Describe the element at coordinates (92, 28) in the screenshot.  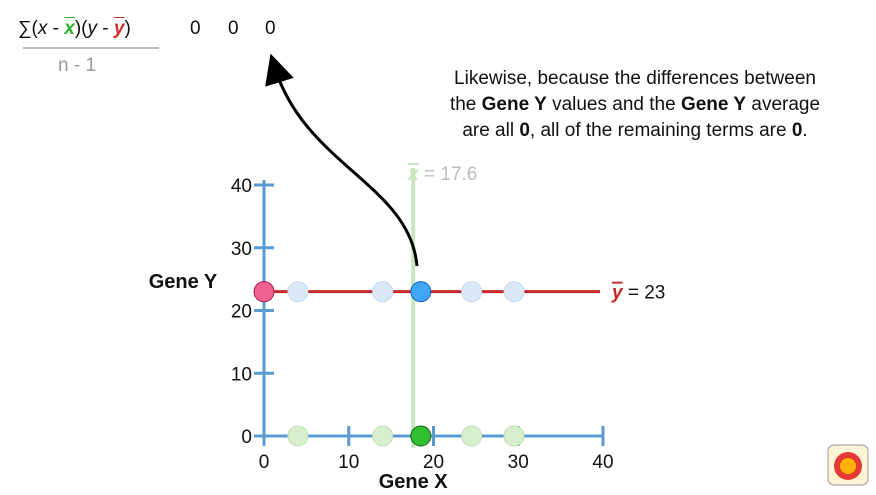
I see `formula-y: y` at that location.